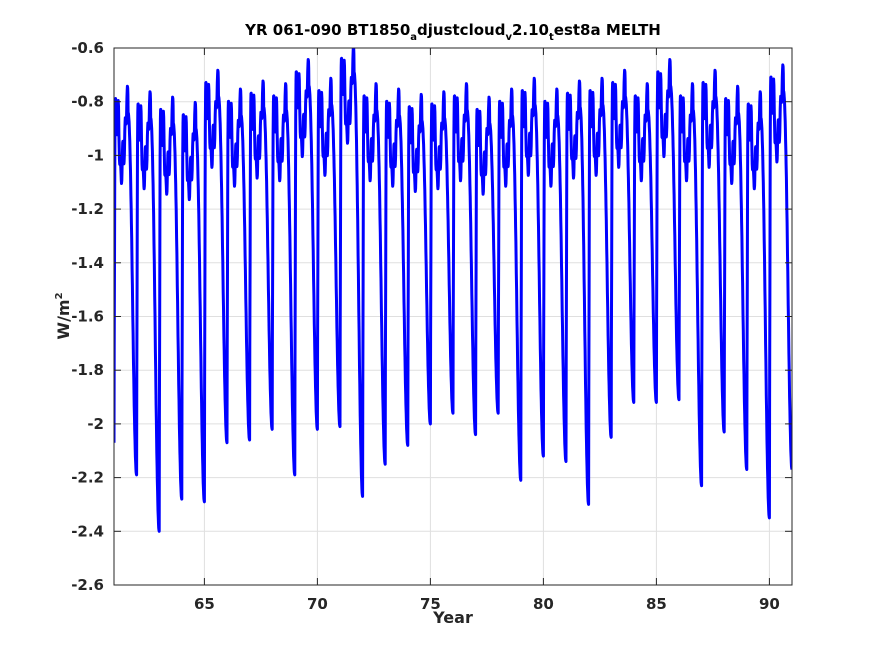 This screenshot has width=875, height=656. What do you see at coordinates (317, 604) in the screenshot?
I see `x-tick-label: 70` at bounding box center [317, 604].